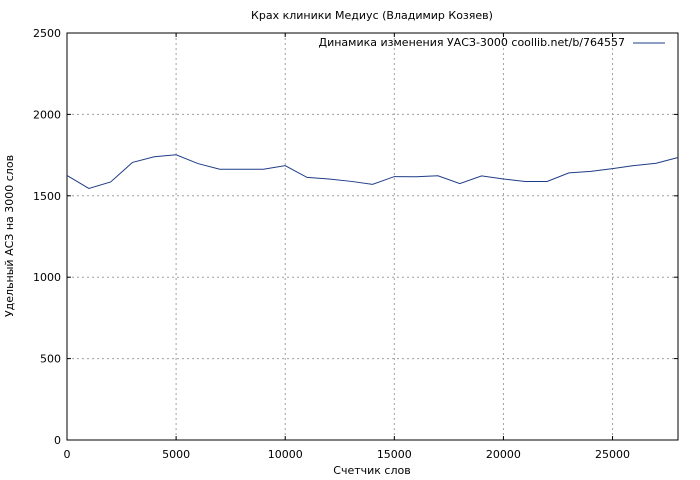  I want to click on x-tick-label: 15000, so click(394, 454).